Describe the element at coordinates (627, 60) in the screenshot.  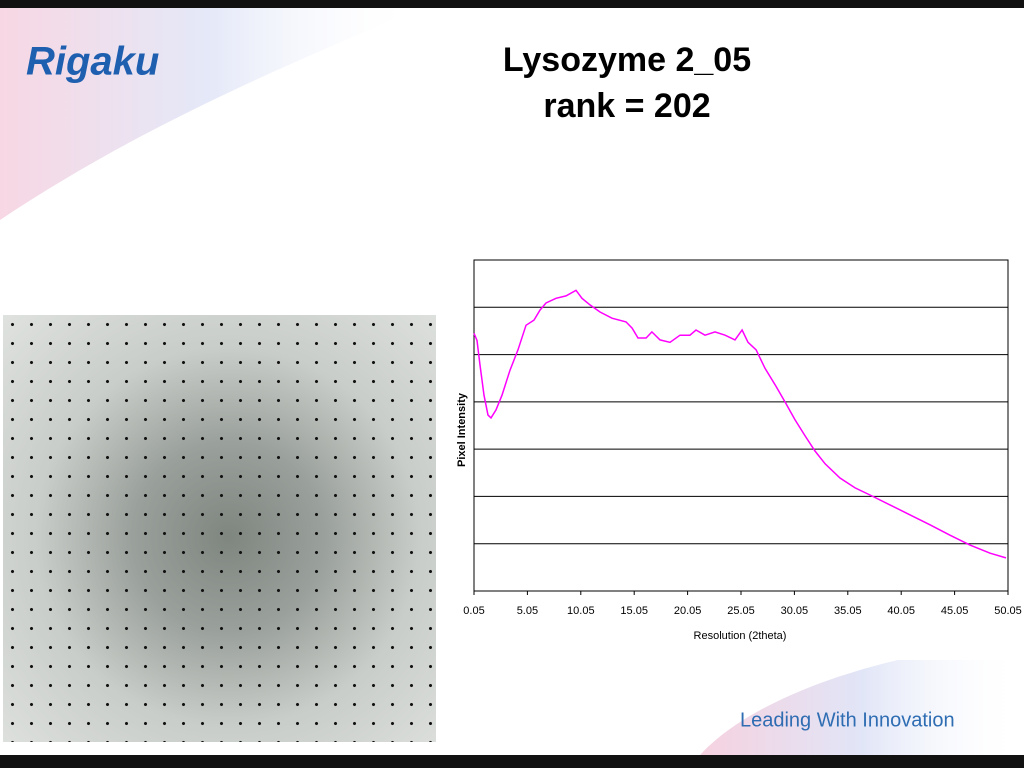
I see `chart-title: Lysozyme 2_05` at that location.